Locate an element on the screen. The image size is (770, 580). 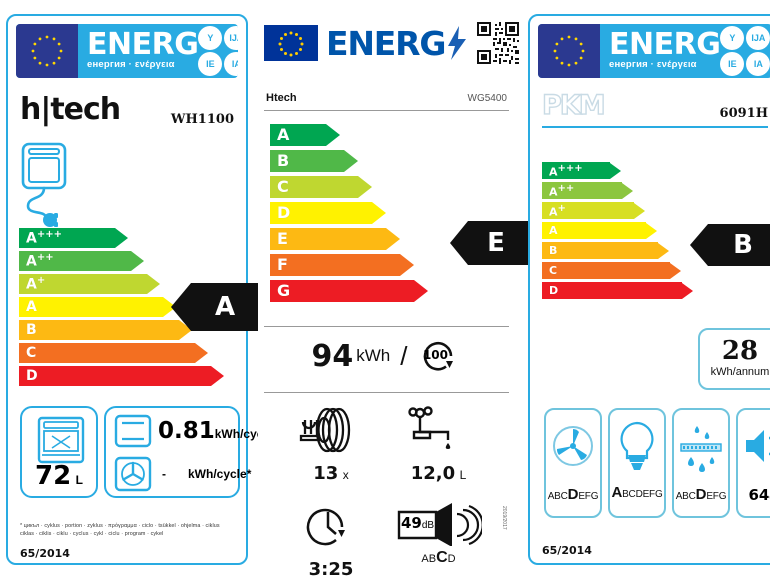
speaker-icon is located at coordinates (440, 525).